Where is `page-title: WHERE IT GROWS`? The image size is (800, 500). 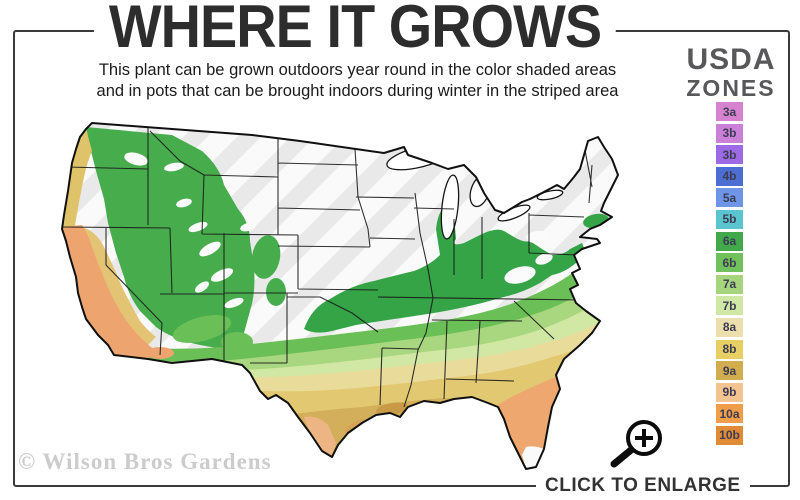 page-title: WHERE IT GROWS is located at coordinates (355, 29).